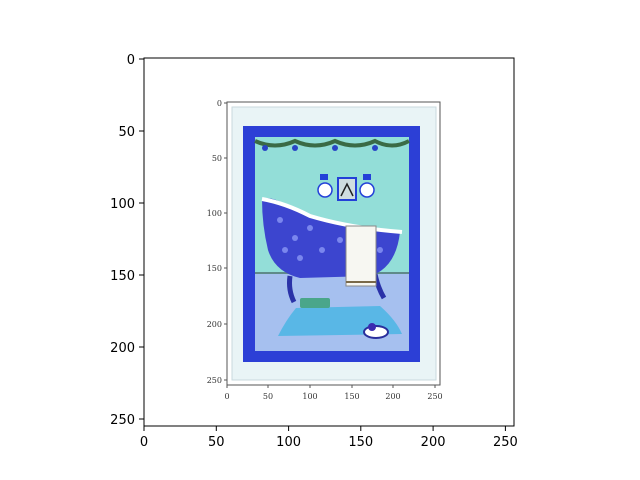  What do you see at coordinates (434, 396) in the screenshot?
I see `inner-x-tick-label: 250` at bounding box center [434, 396].